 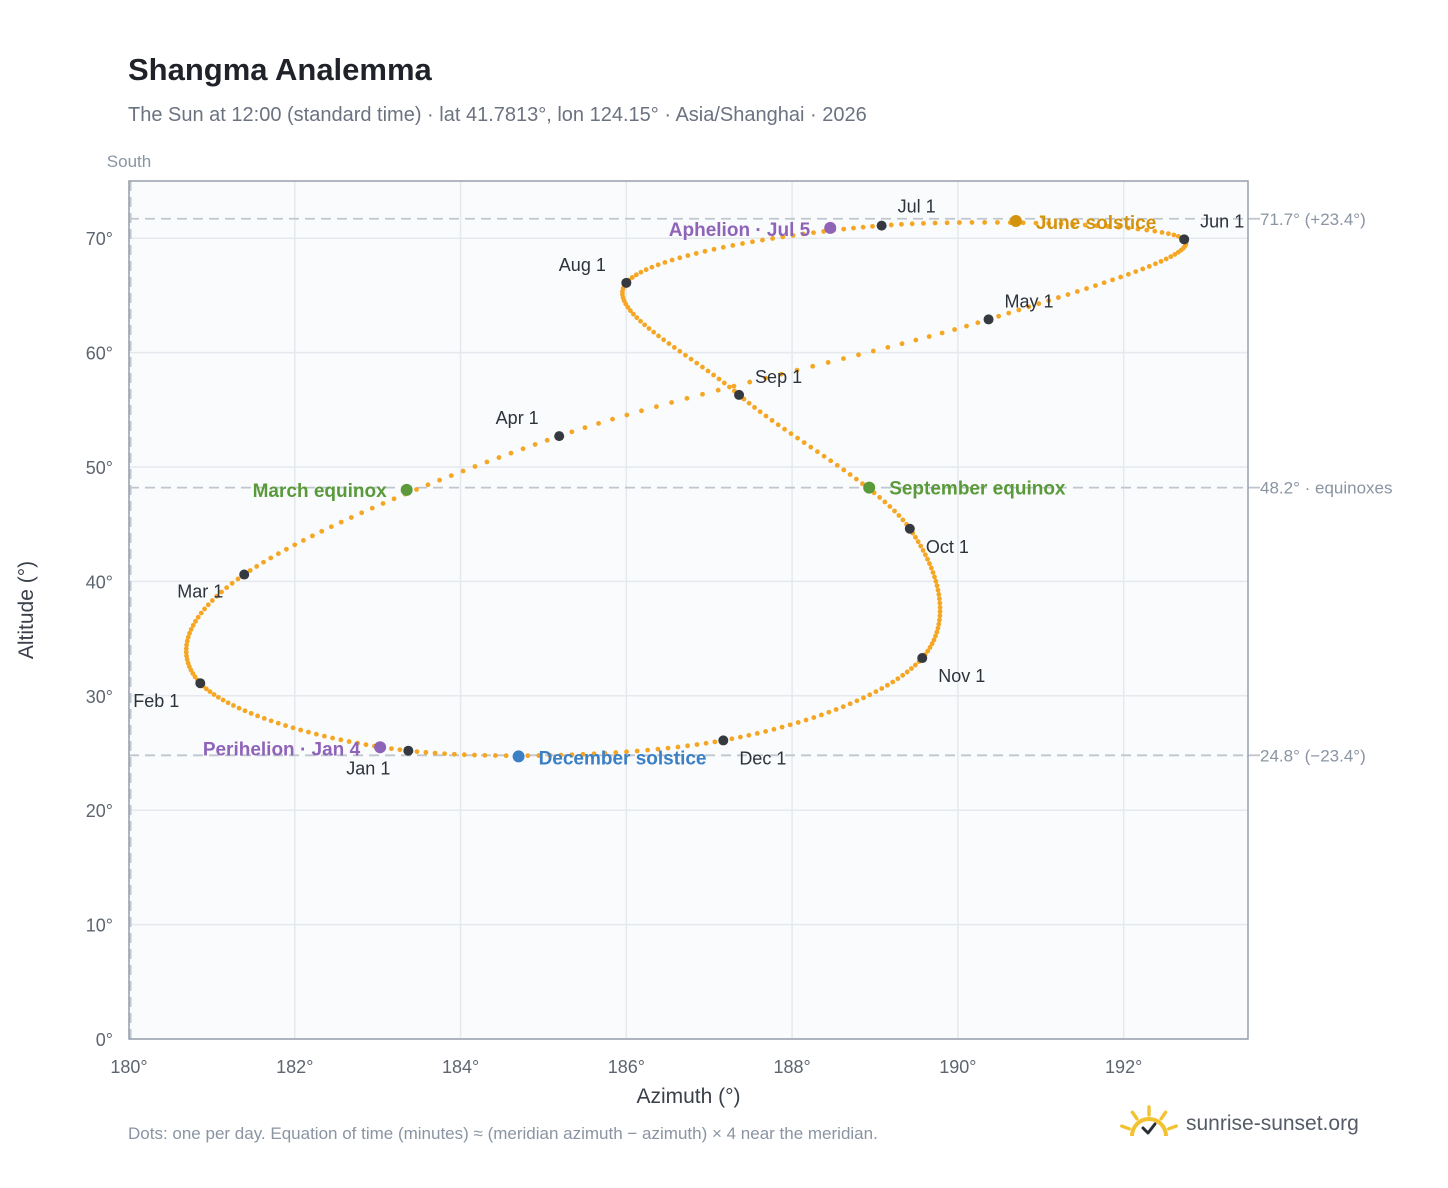 What do you see at coordinates (740, 230) in the screenshot?
I see `event-label: Aphelion · Jul 5` at bounding box center [740, 230].